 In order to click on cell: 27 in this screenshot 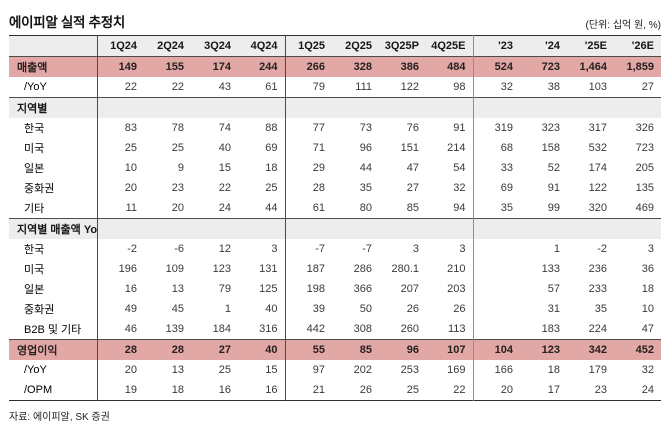, I will do `click(412, 188)`.